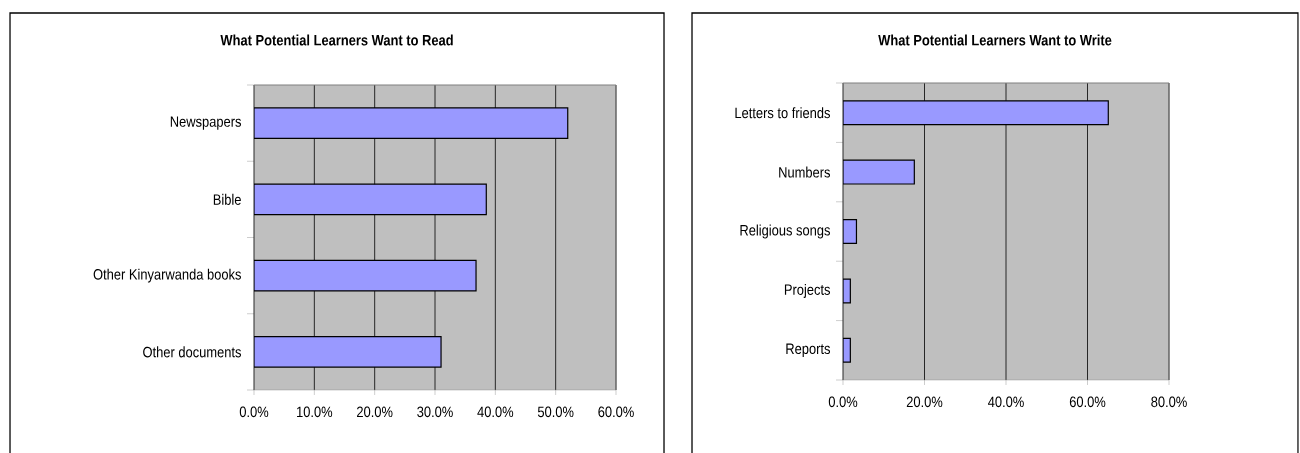 This screenshot has width=1300, height=453. Describe the element at coordinates (807, 290) in the screenshot. I see `y-tick-label: Projects` at that location.